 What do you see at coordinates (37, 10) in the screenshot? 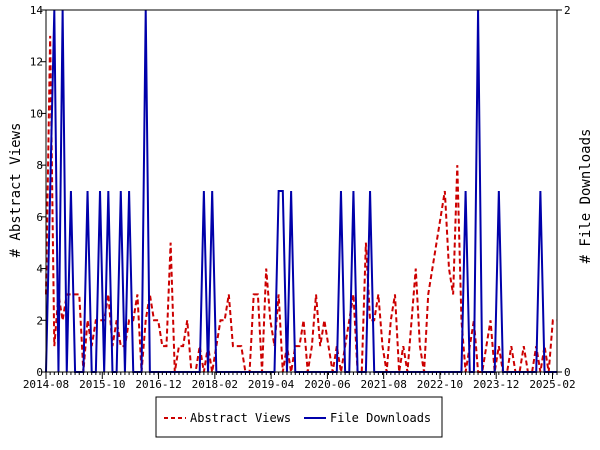
I see `y-left-tick-label: 14` at bounding box center [37, 10].